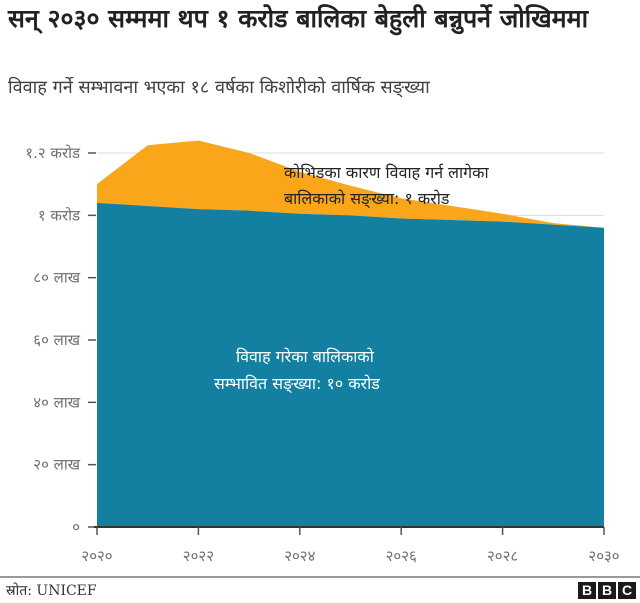 The image size is (640, 603). Describe the element at coordinates (320, 577) in the screenshot. I see `footer-divider` at that location.